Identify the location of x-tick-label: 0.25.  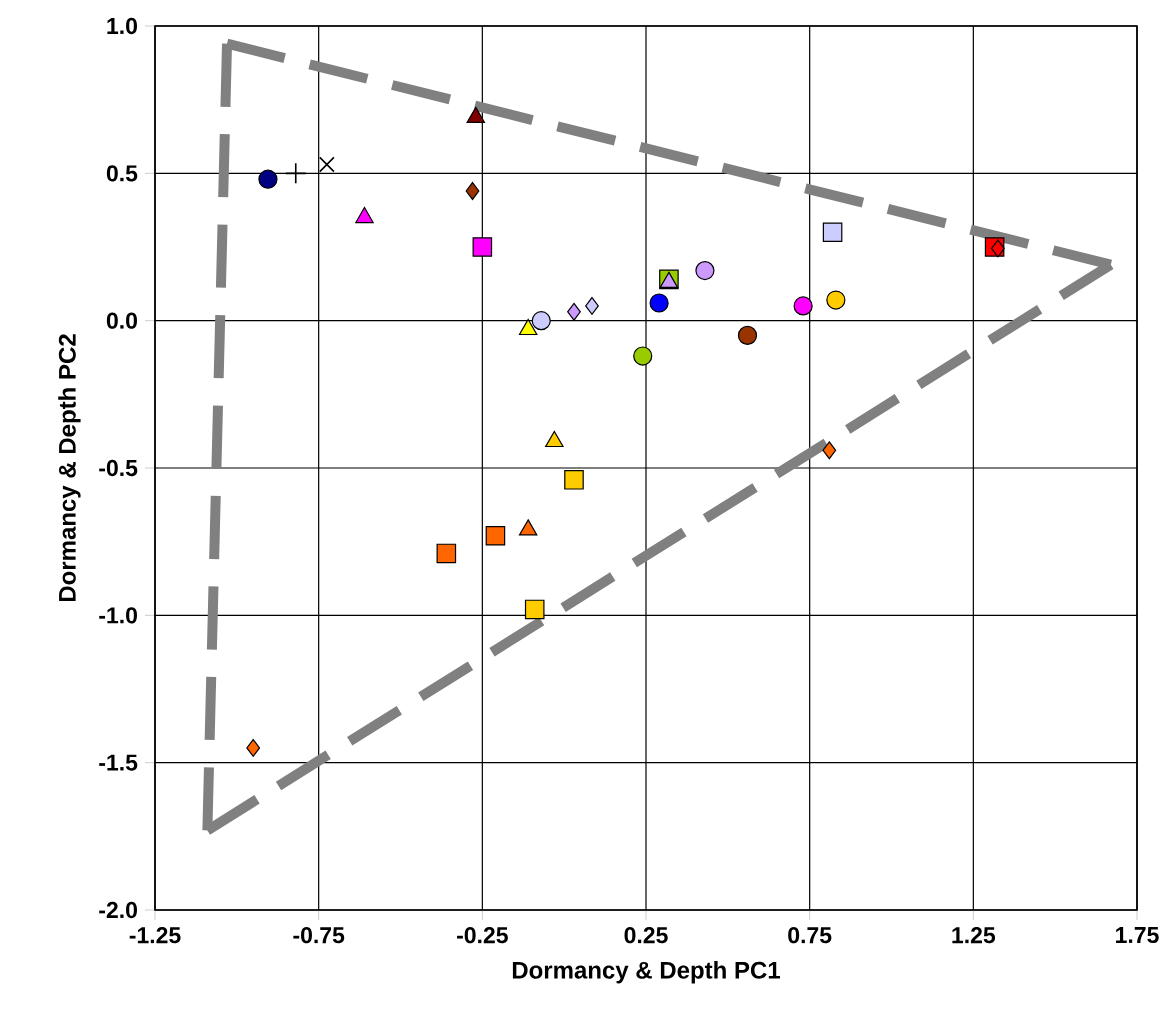
(646, 935).